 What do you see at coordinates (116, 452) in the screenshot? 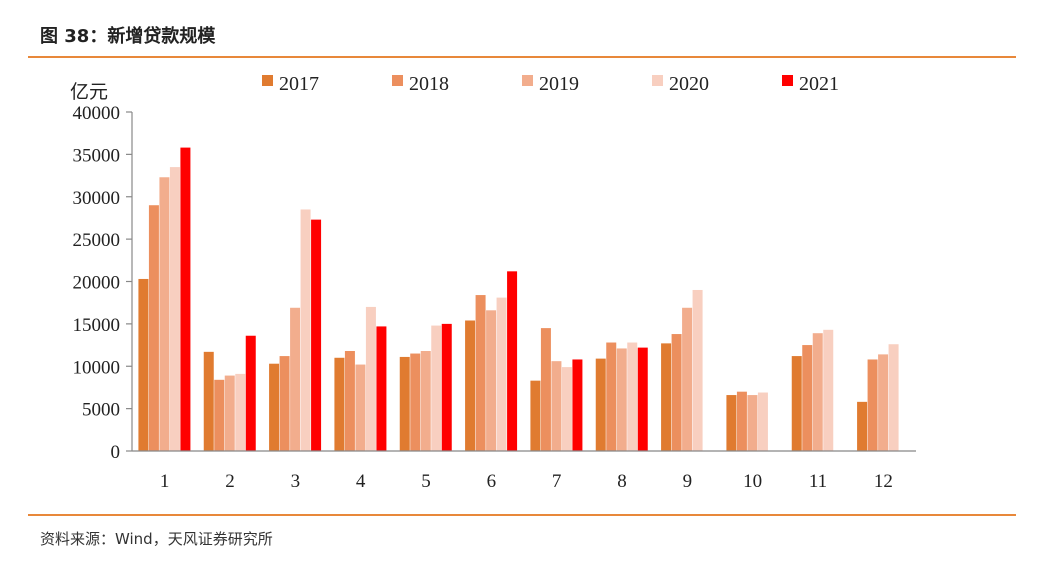
I see `y-tick-label: 0` at bounding box center [116, 452].